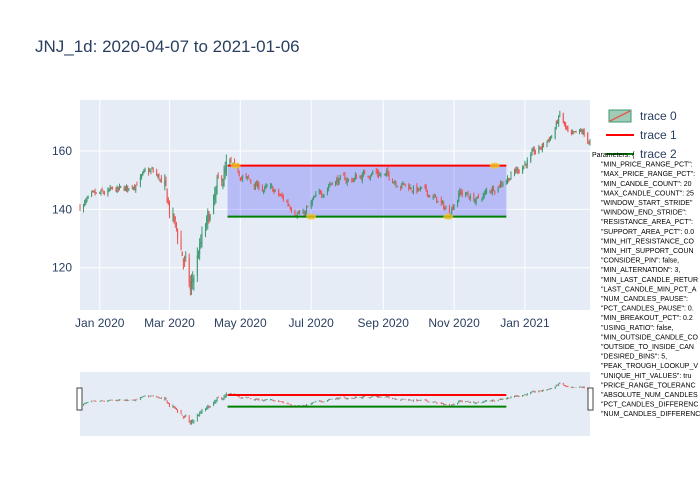 Image resolution: width=700 pixels, height=500 pixels. Describe the element at coordinates (650, 337) in the screenshot. I see `parameter-line: "MIN_OUTSIDE_CANDLE_CO` at that location.